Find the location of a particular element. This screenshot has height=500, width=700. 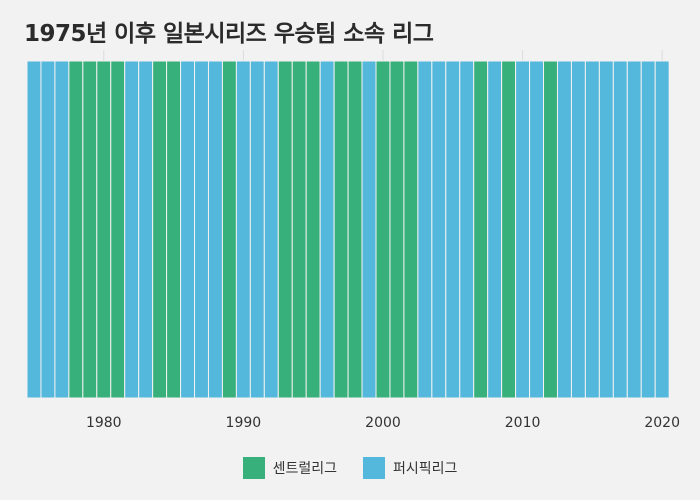

bar-2014 is located at coordinates (578, 229).